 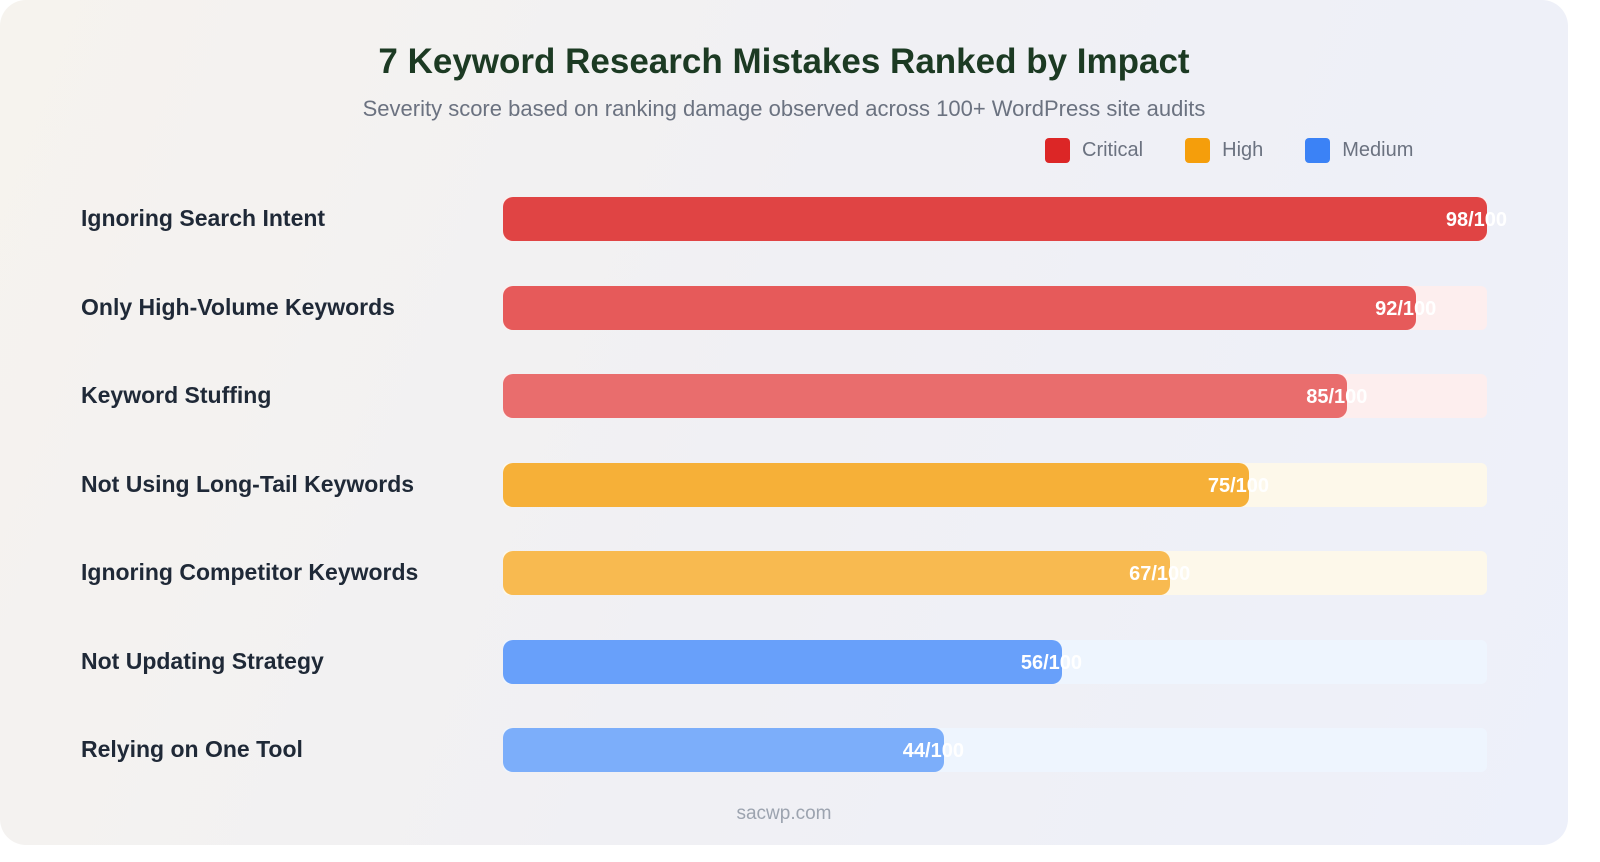 What do you see at coordinates (784, 813) in the screenshot?
I see `footer-source: sacwp.com` at bounding box center [784, 813].